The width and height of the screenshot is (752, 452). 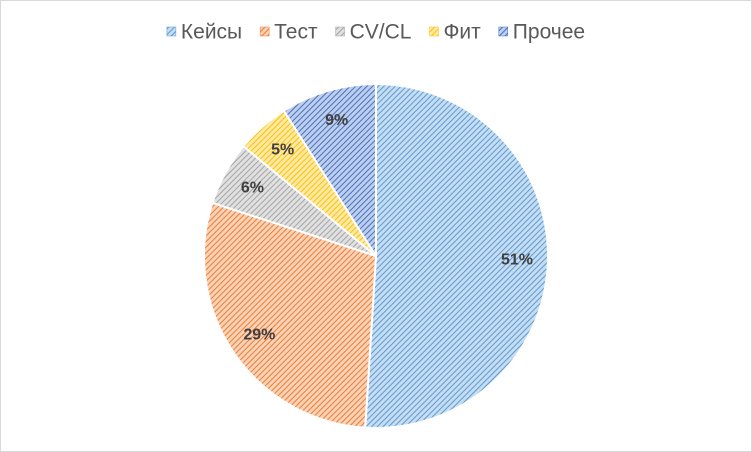 What do you see at coordinates (517, 260) in the screenshot?
I see `data-label: 51%` at bounding box center [517, 260].